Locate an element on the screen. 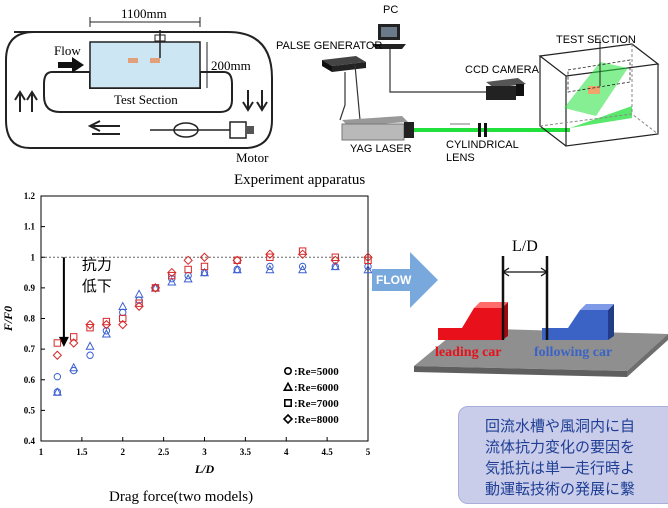 This screenshot has width=668, height=508. x-tick-label: 5 is located at coordinates (368, 452).